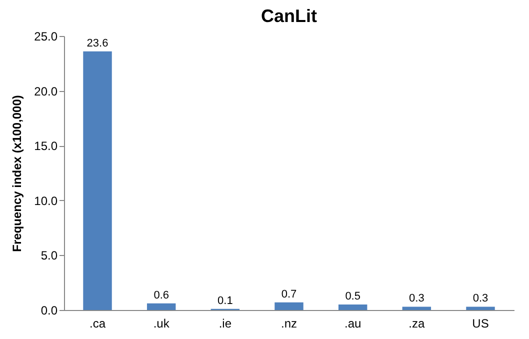  Describe the element at coordinates (161, 295) in the screenshot. I see `data-label: 0.6` at that location.